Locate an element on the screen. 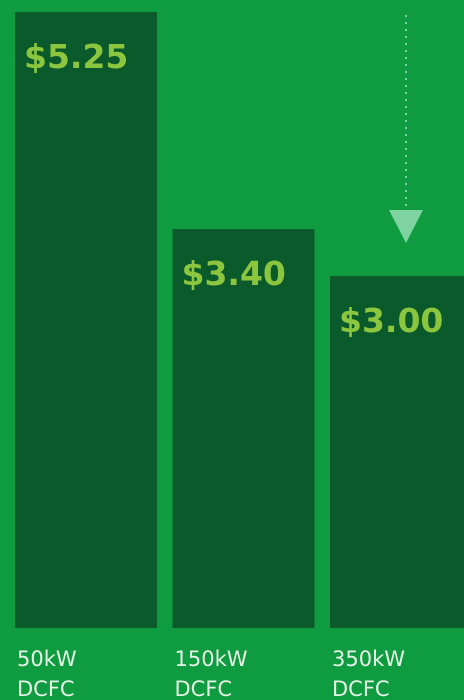 This screenshot has width=464, height=700. value-label: $5.25 is located at coordinates (76, 56).